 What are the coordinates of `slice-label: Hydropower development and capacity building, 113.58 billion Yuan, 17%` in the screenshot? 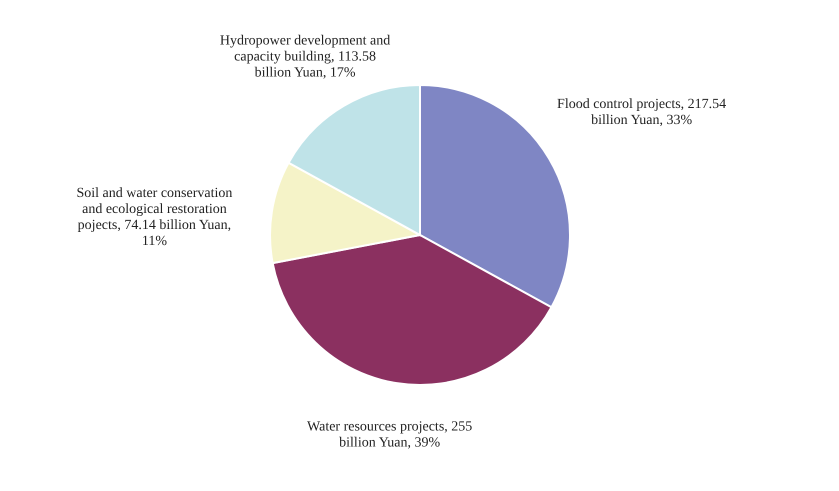 It's located at (305, 57).